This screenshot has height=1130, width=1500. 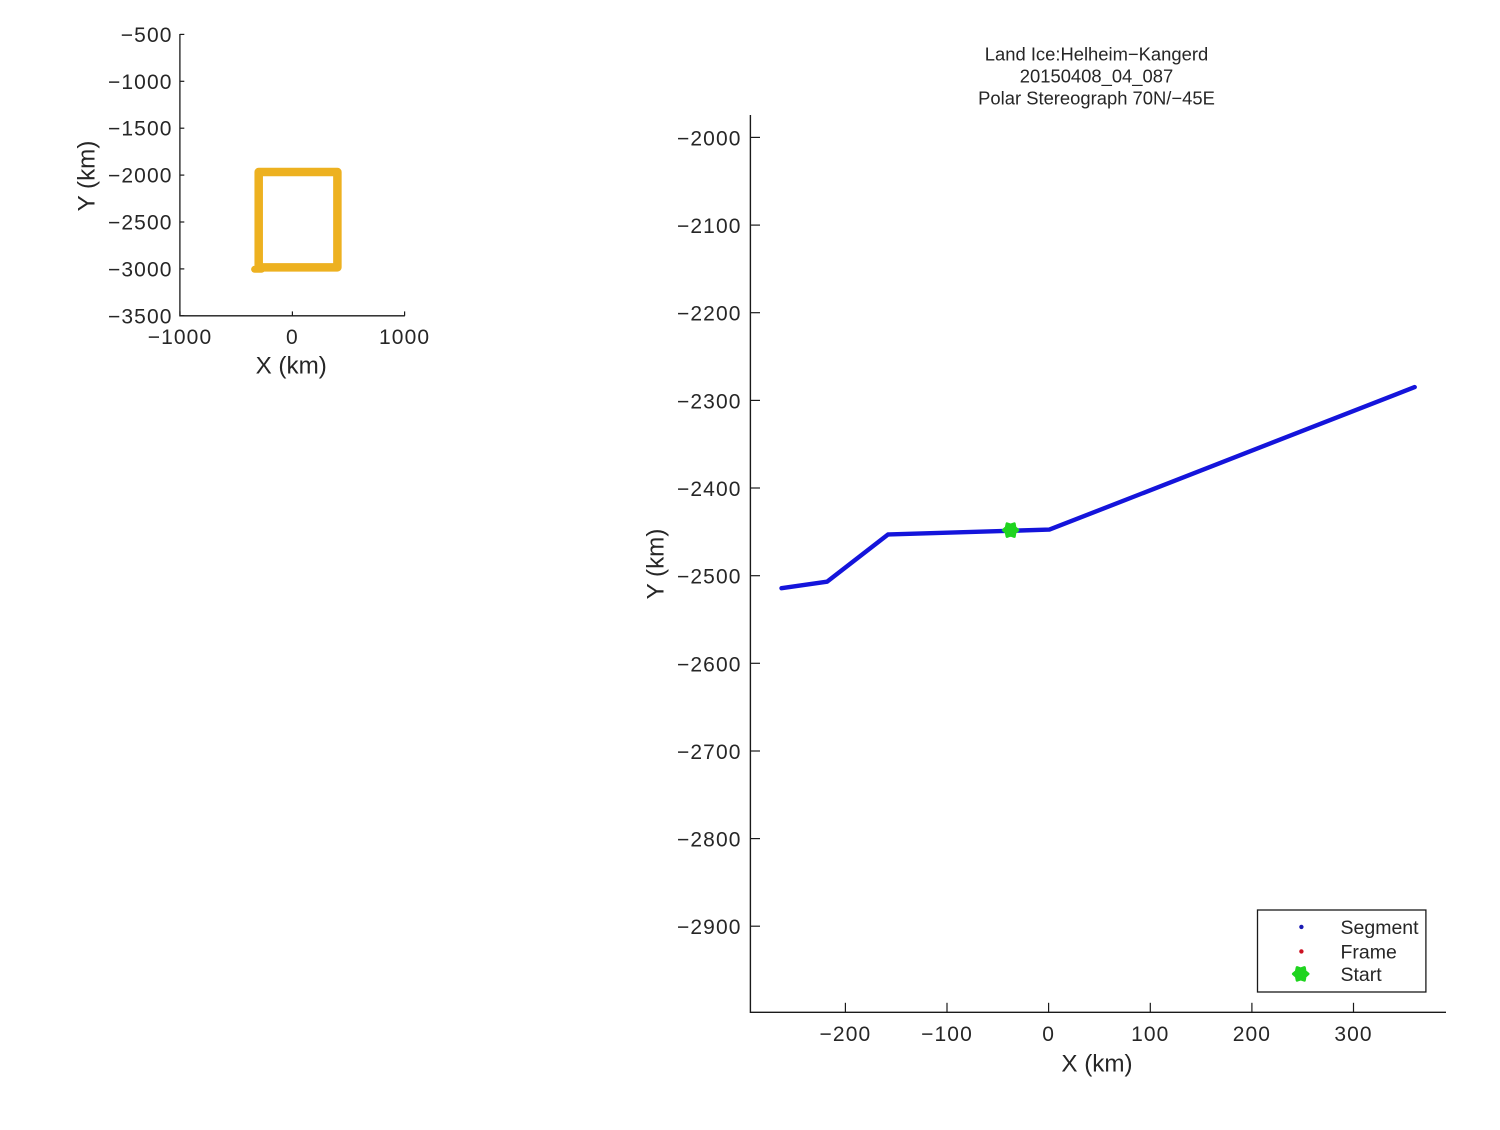 I want to click on svg-text: −2900, so click(x=709, y=927).